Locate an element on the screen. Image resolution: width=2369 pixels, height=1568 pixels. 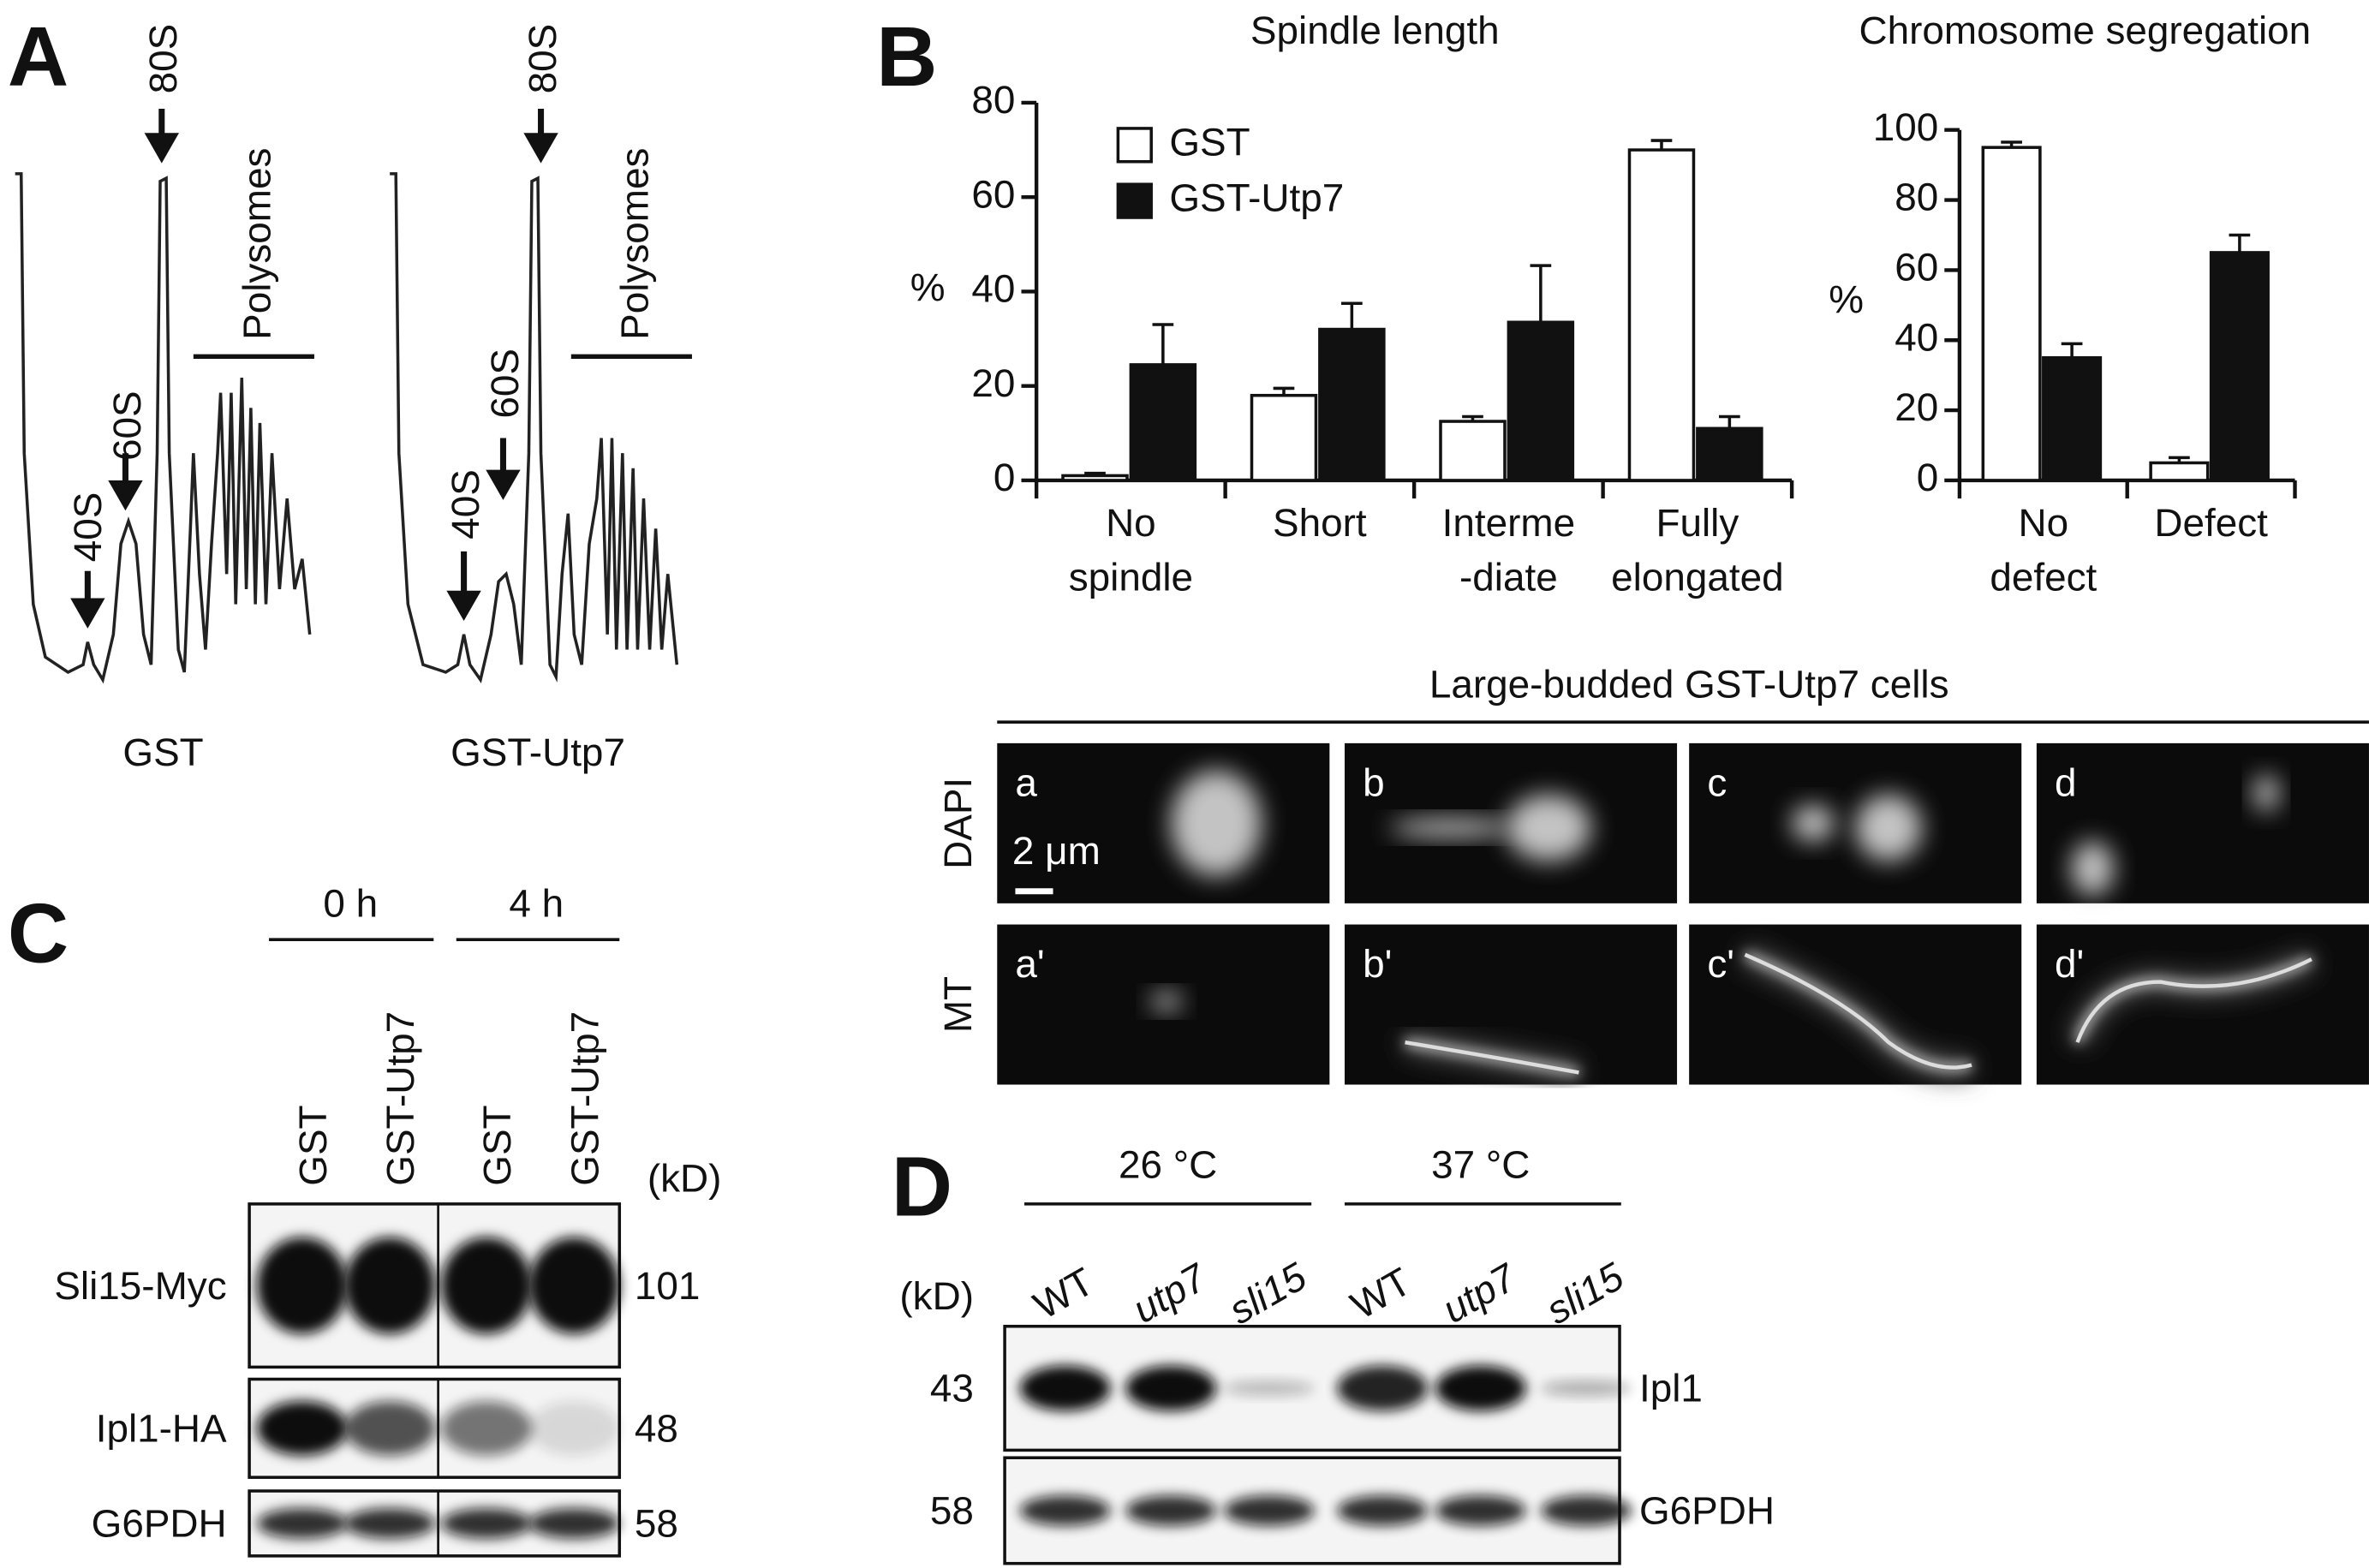
microscopy-title: Large-budded GST-Utp7 cells is located at coordinates (1689, 684).